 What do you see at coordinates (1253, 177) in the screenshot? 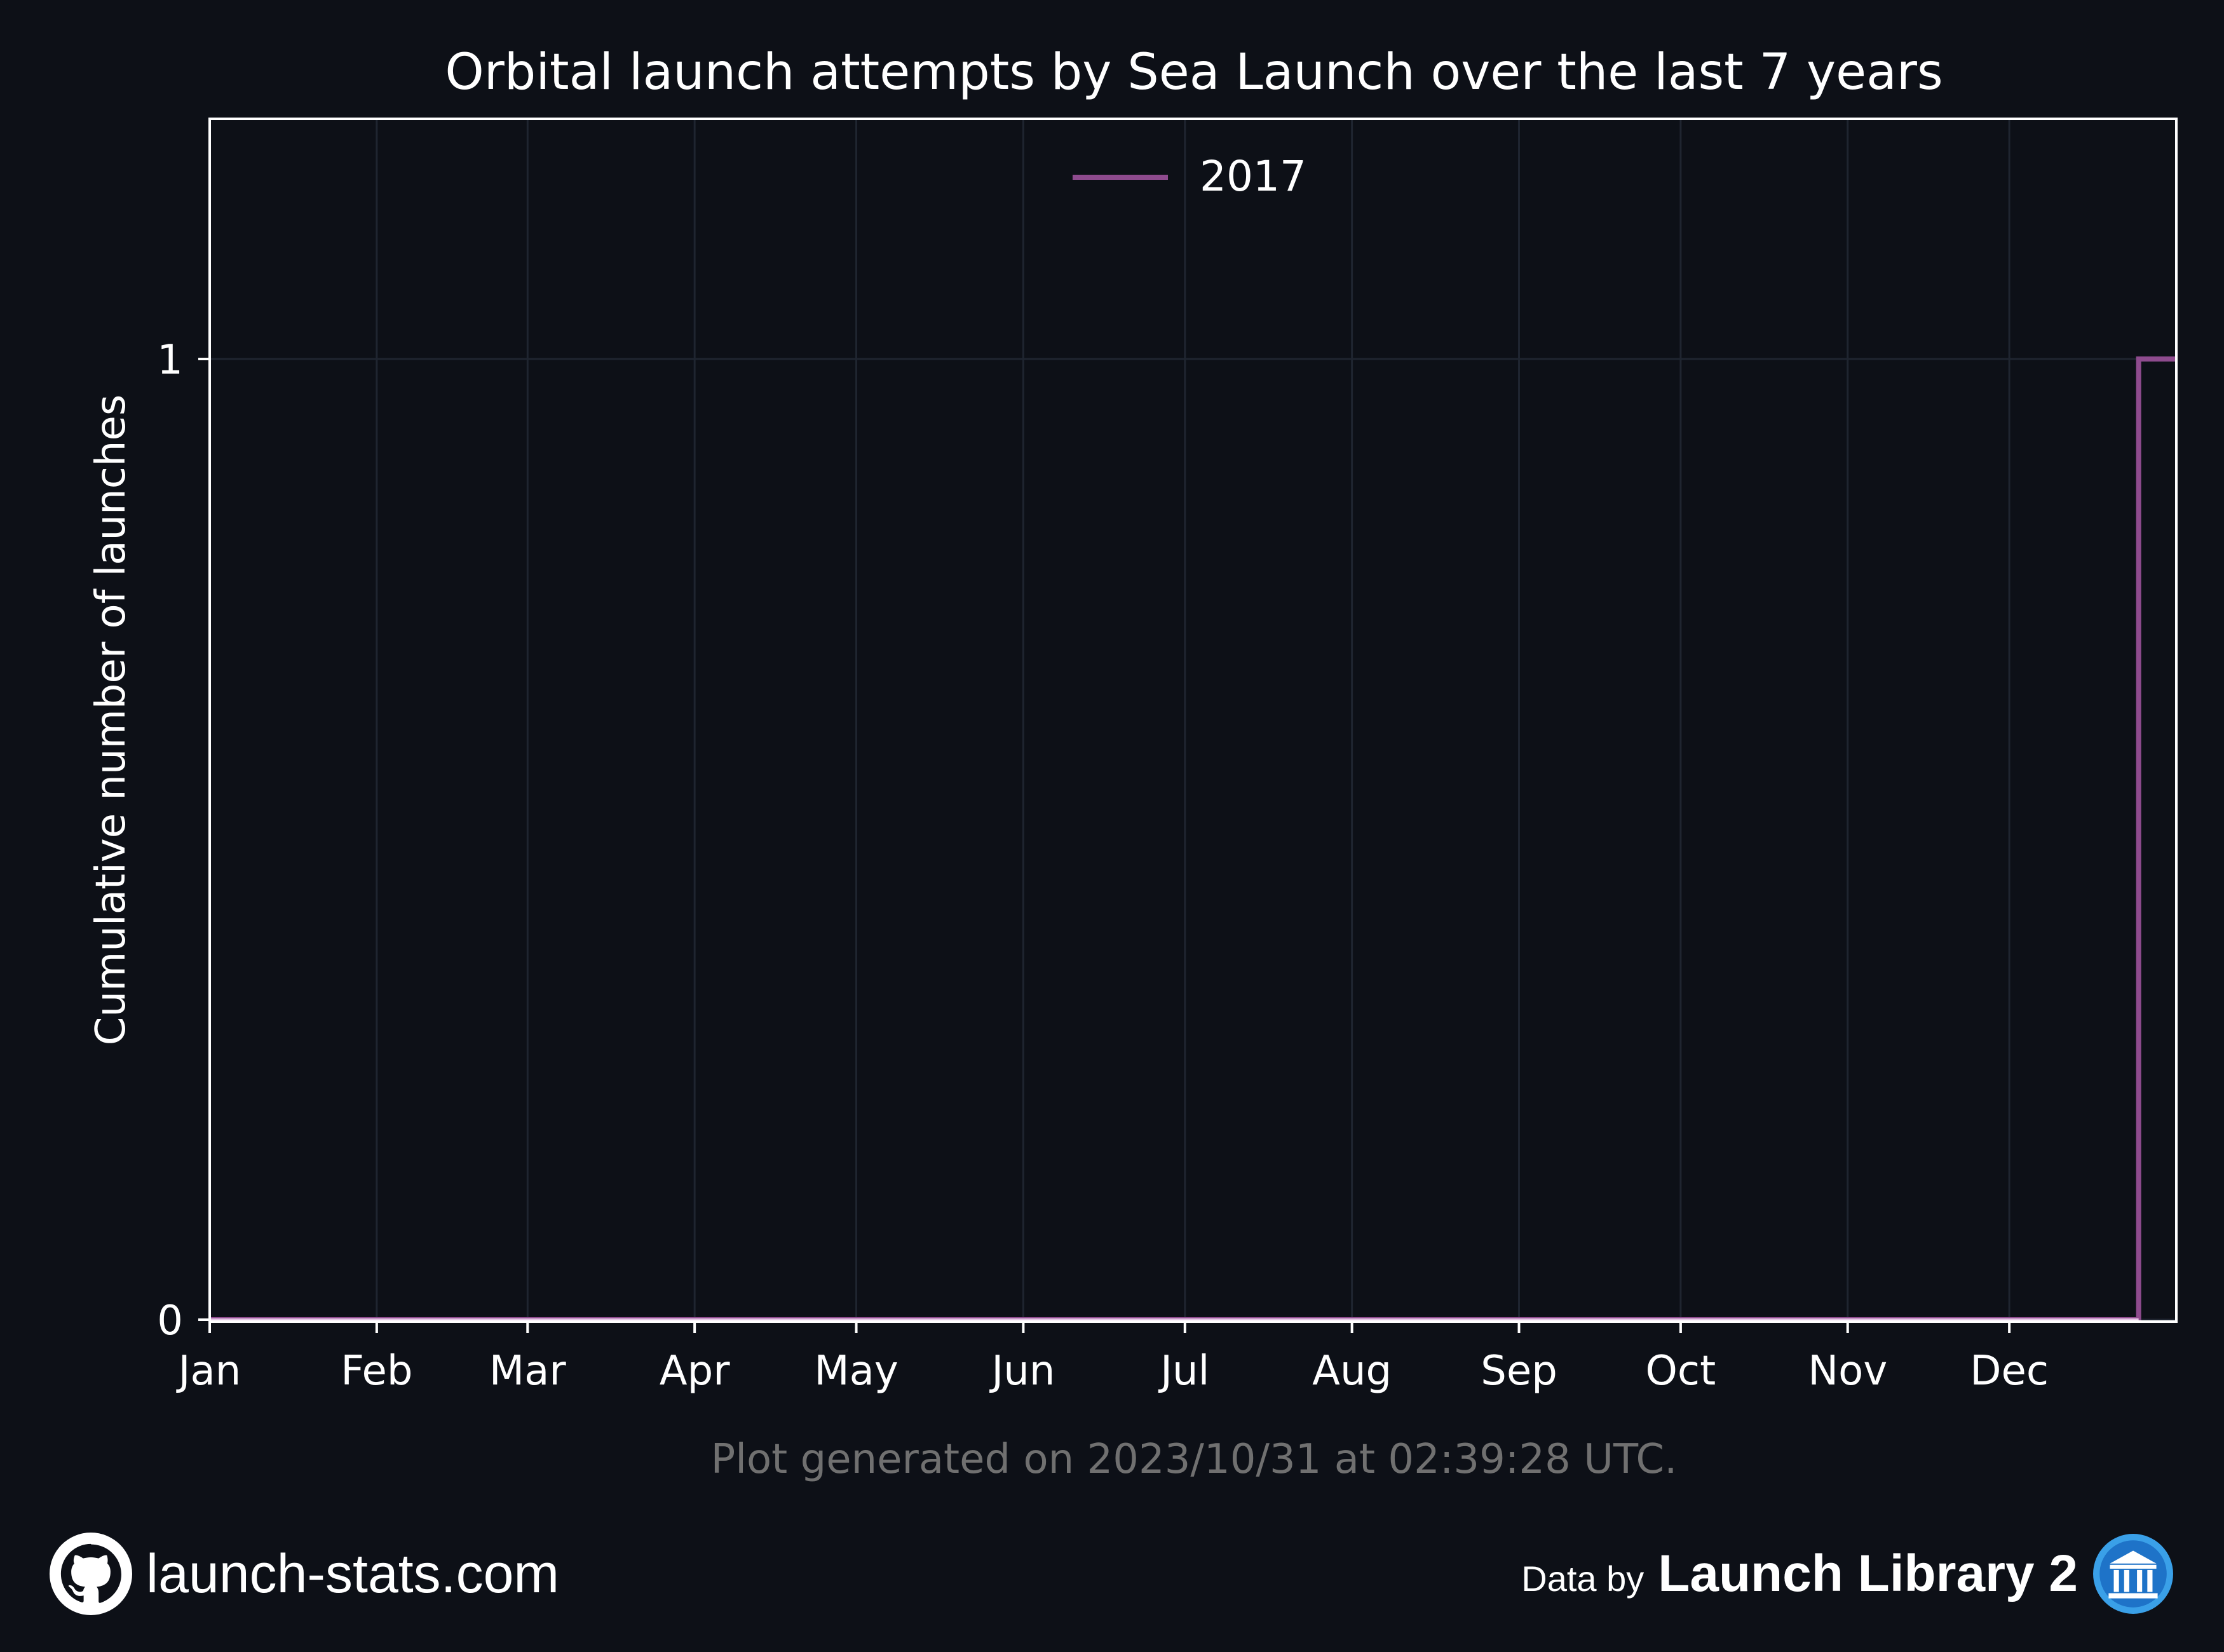
I see `legend-label-2017: 2017` at bounding box center [1253, 177].